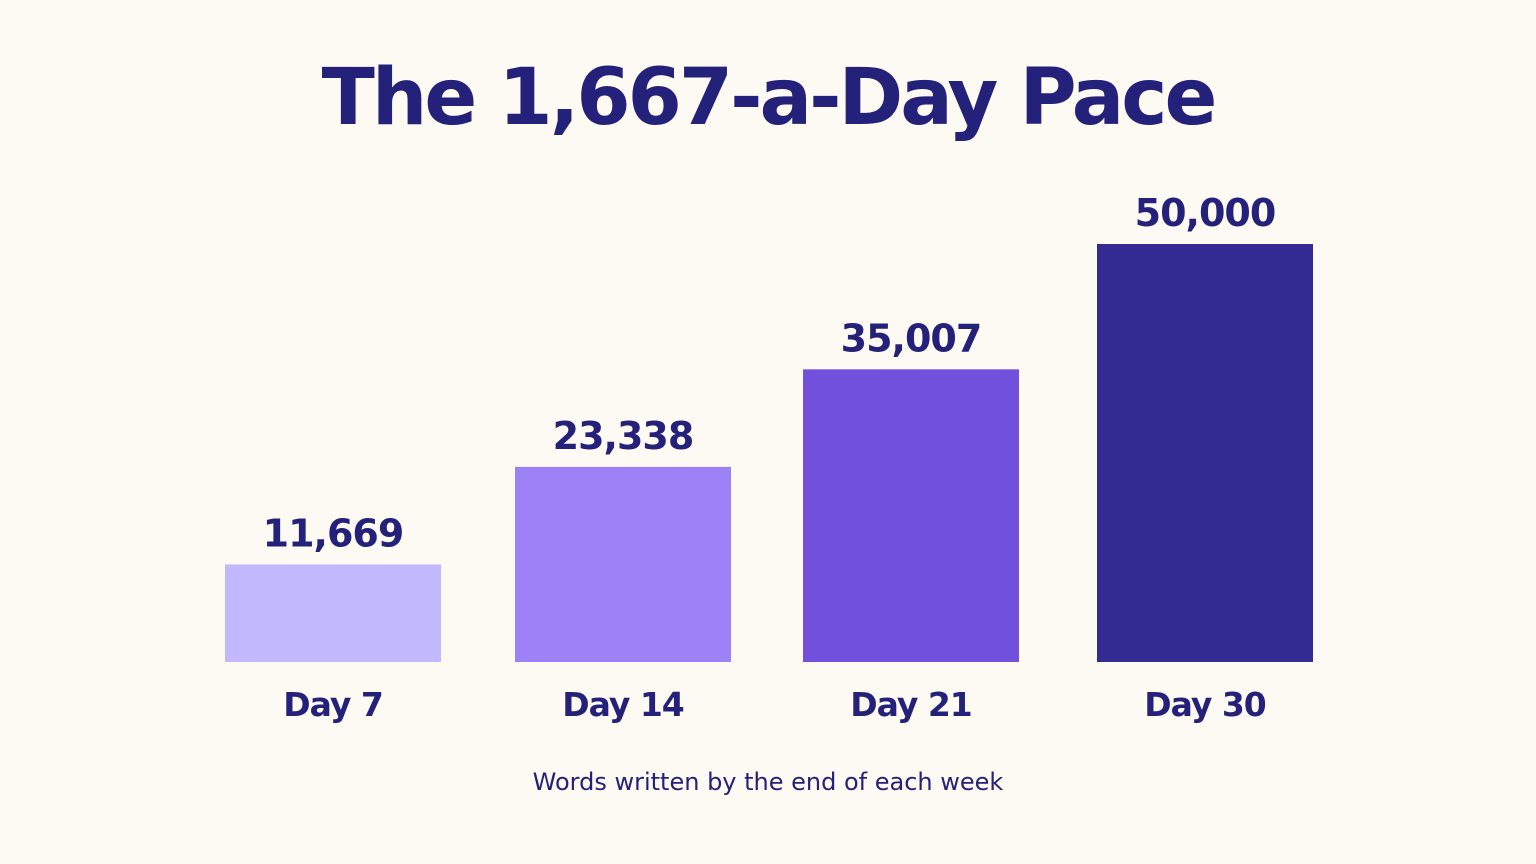 The width and height of the screenshot is (1536, 864). I want to click on data-label-3: 35,007, so click(911, 338).